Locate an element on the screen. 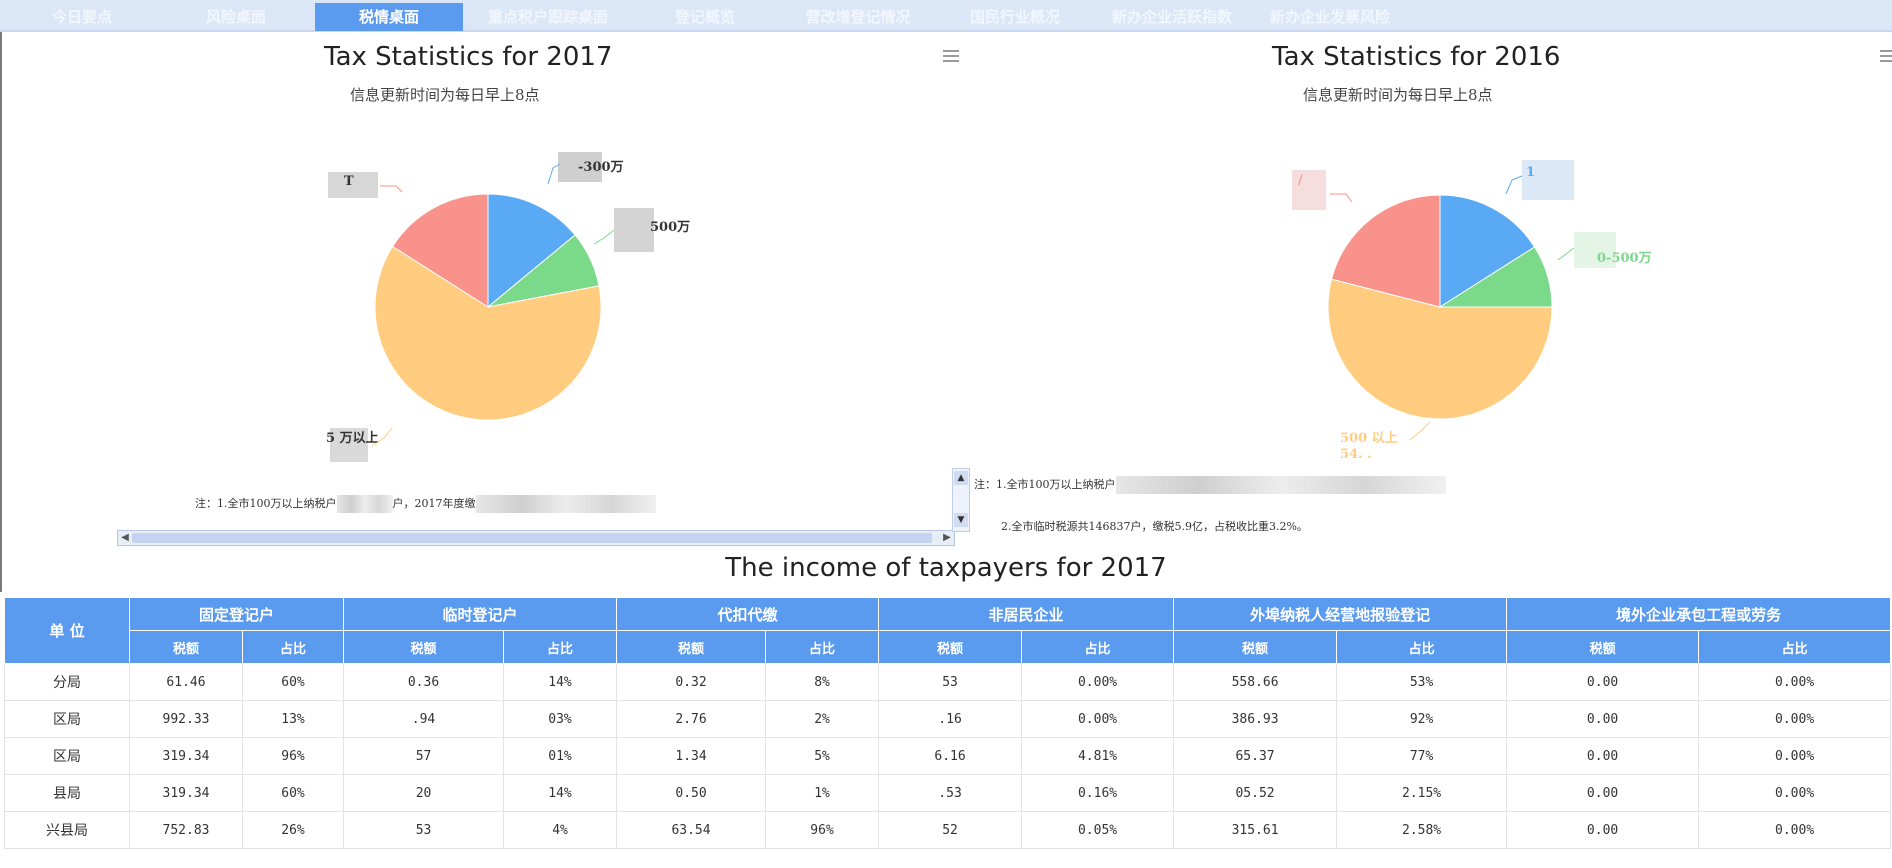 Image resolution: width=1892 pixels, height=868 pixels. scroll-down-icon: ▼ is located at coordinates (961, 520).